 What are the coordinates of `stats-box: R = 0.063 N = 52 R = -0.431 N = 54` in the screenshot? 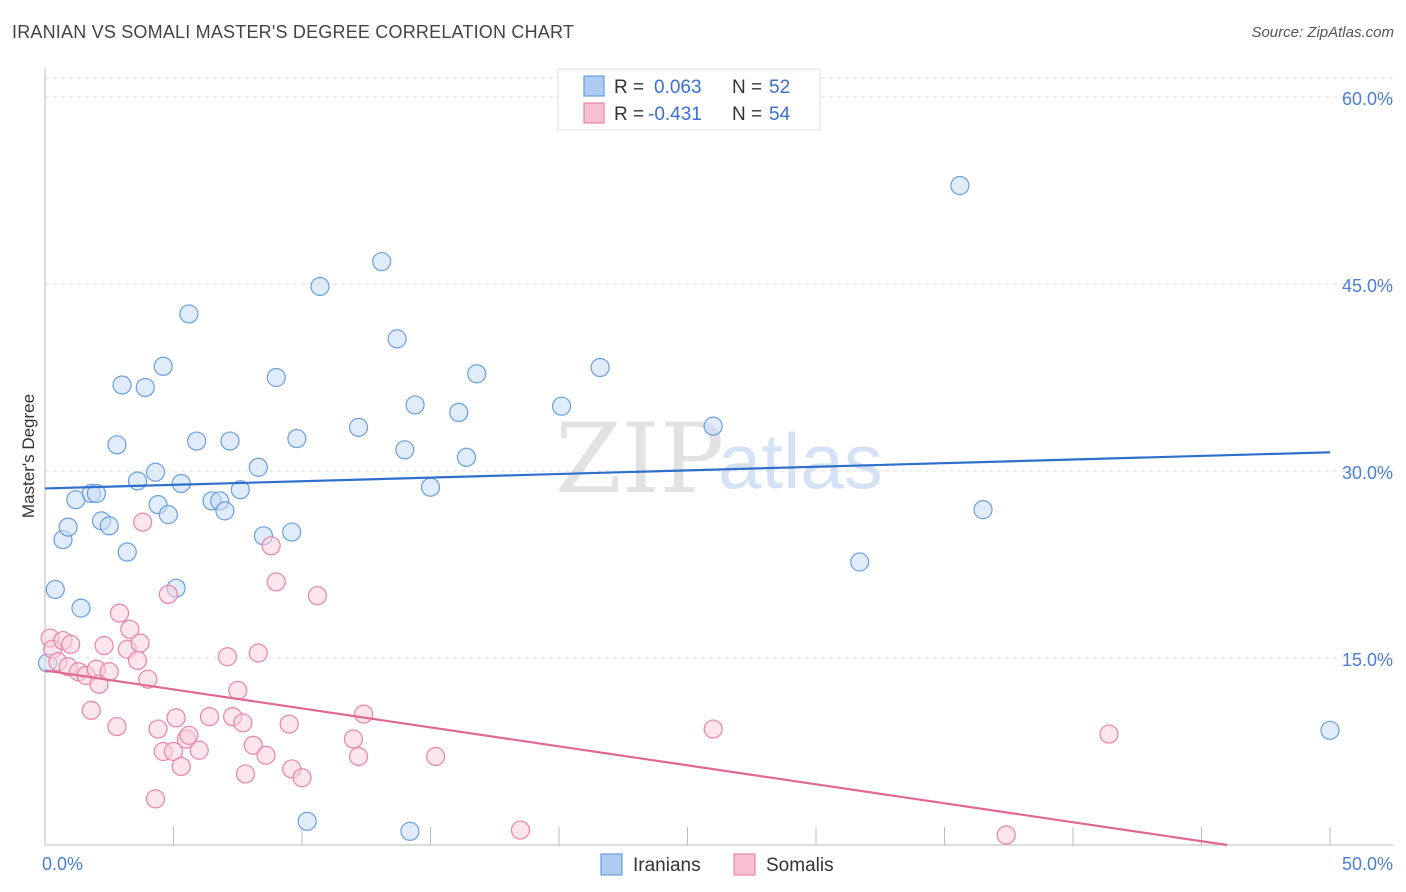 It's located at (689, 99).